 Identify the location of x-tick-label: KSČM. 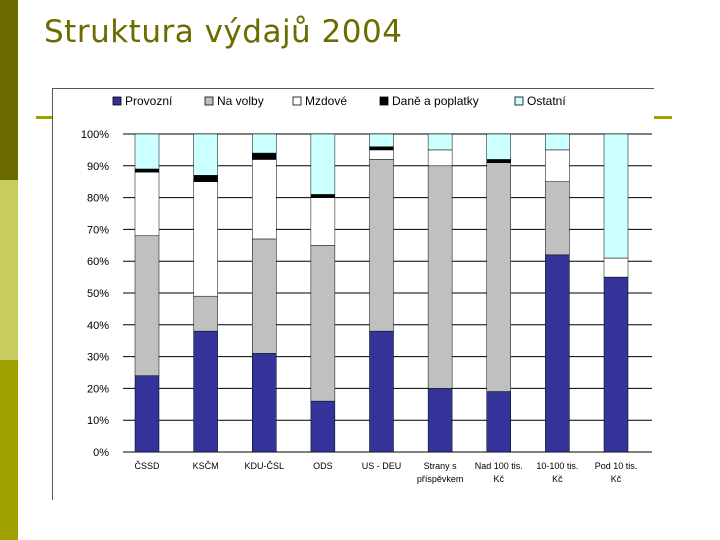
(206, 466).